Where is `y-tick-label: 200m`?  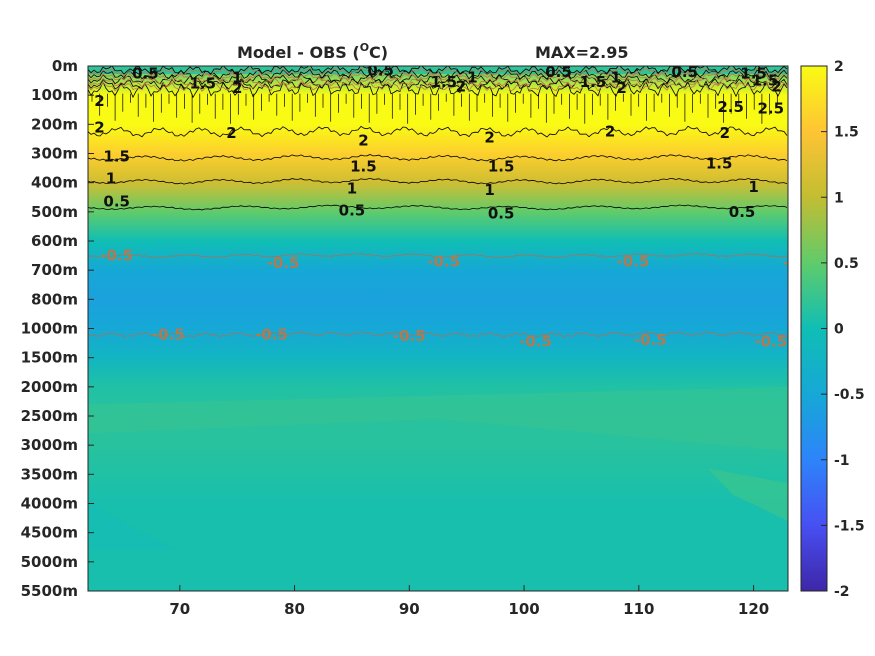 y-tick-label: 200m is located at coordinates (54, 124).